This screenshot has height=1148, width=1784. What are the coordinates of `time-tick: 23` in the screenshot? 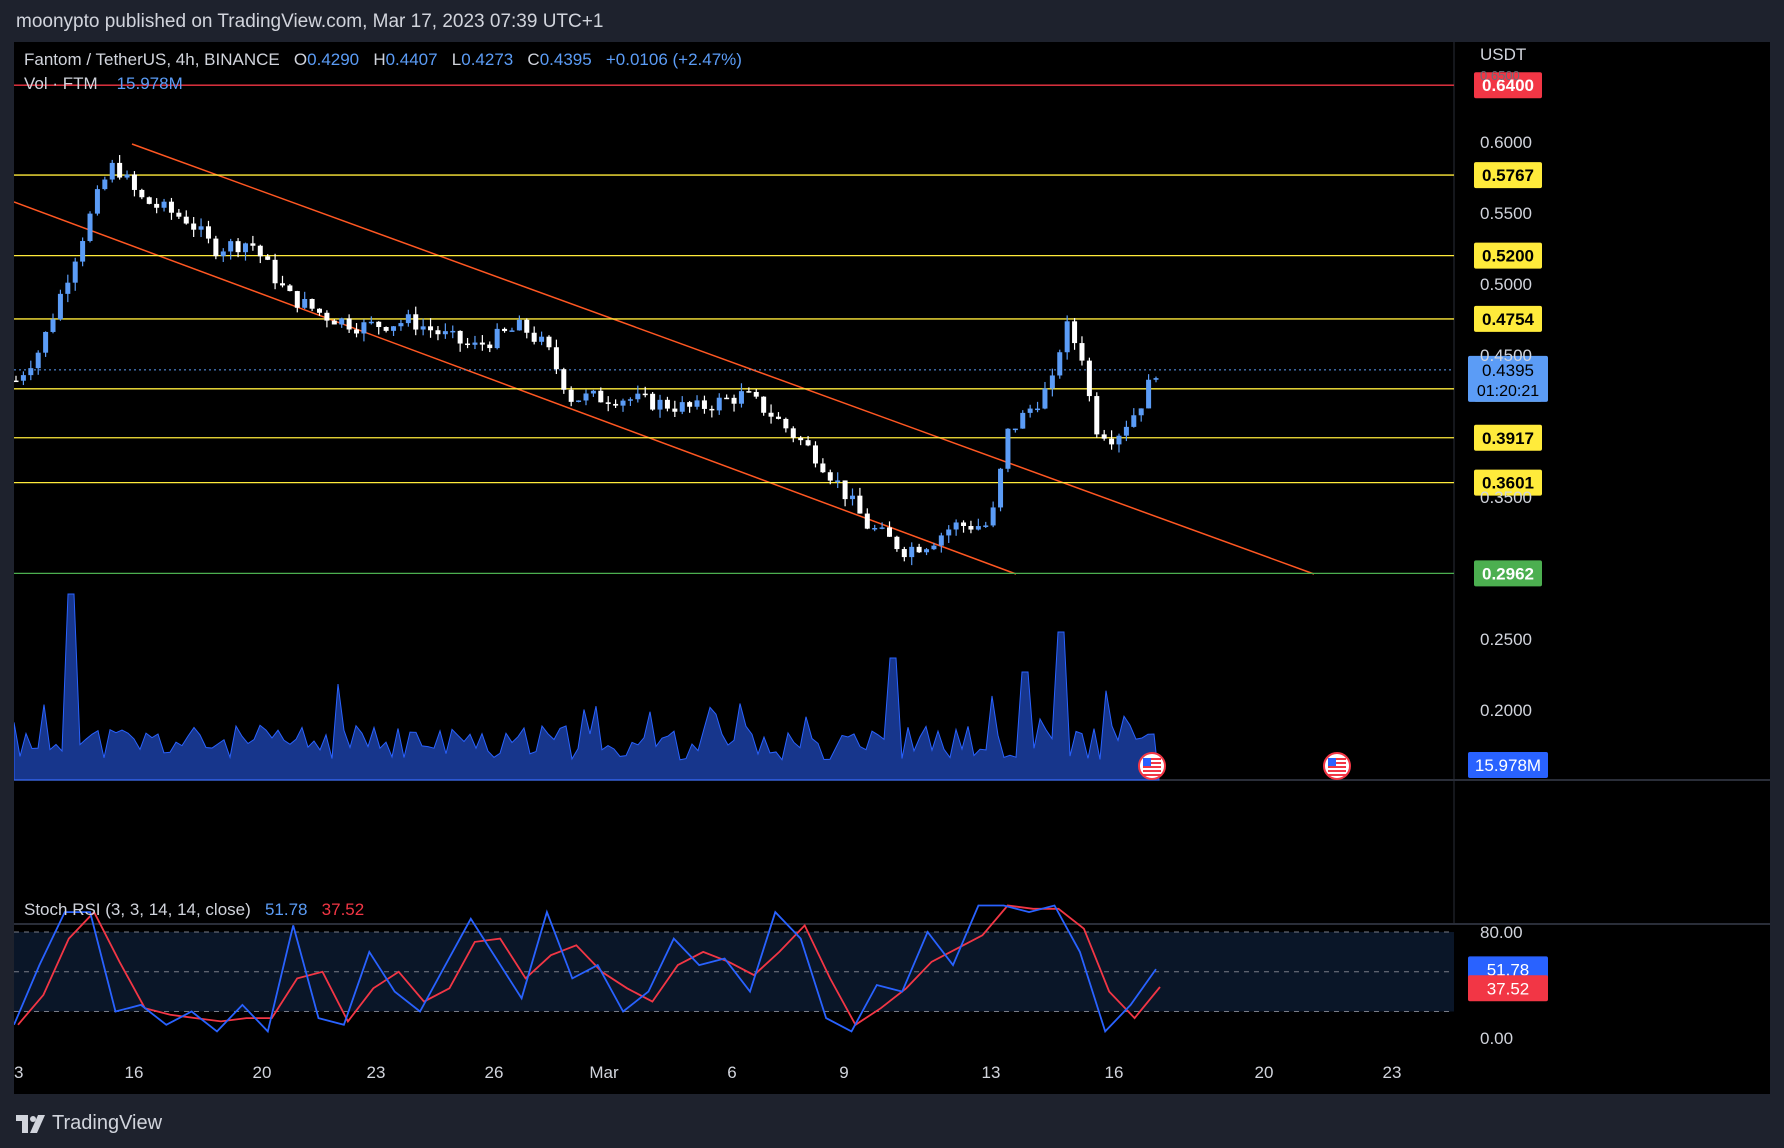 It's located at (376, 1072).